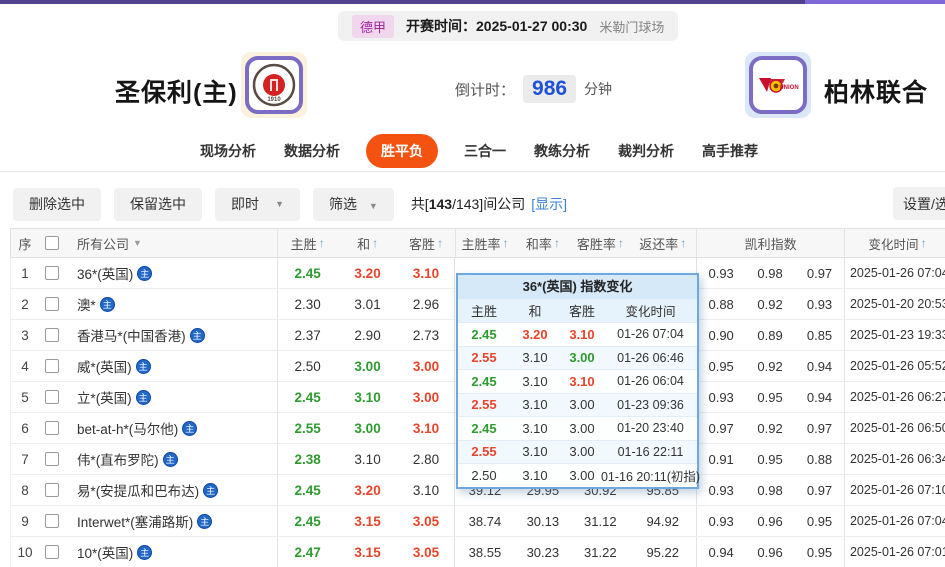  Describe the element at coordinates (919, 203) in the screenshot. I see `settings-button: 设置/选` at that location.